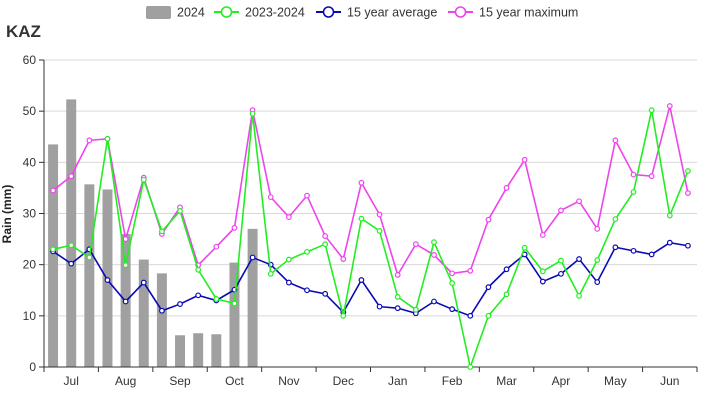 This screenshot has width=726, height=400. Describe the element at coordinates (125, 381) in the screenshot. I see `x-tick-label: Aug` at that location.